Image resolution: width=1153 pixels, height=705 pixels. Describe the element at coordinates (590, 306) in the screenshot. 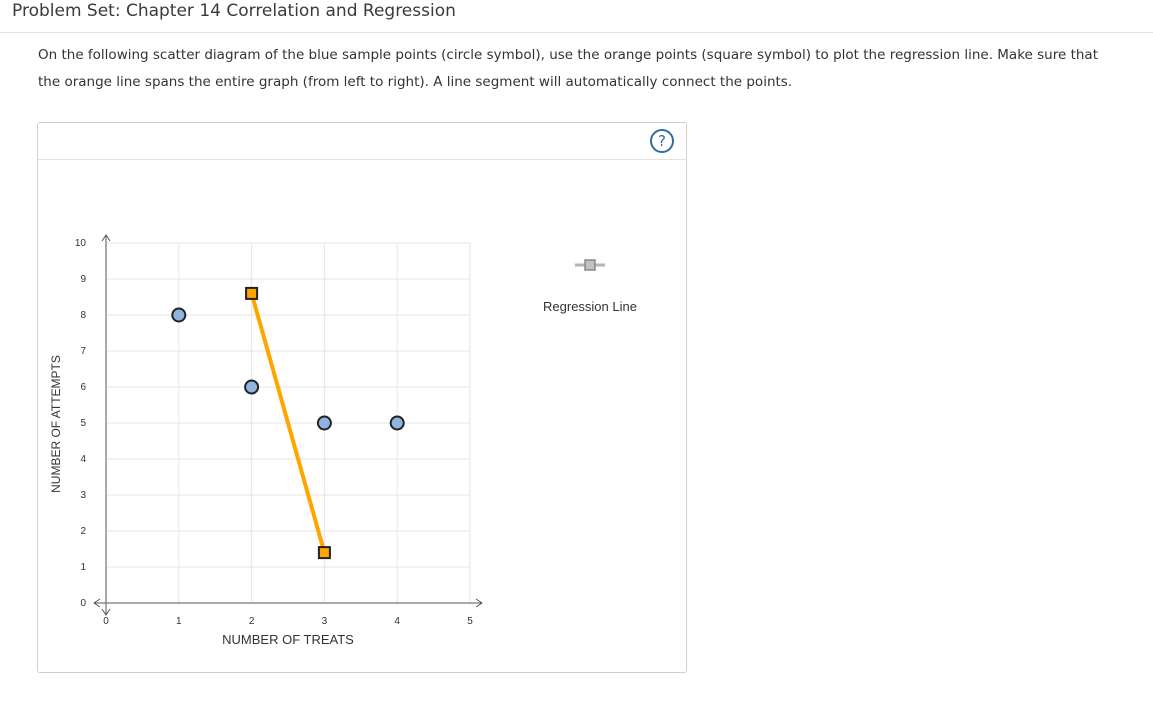

I see `legend-regression-line-label: Regression Line` at that location.